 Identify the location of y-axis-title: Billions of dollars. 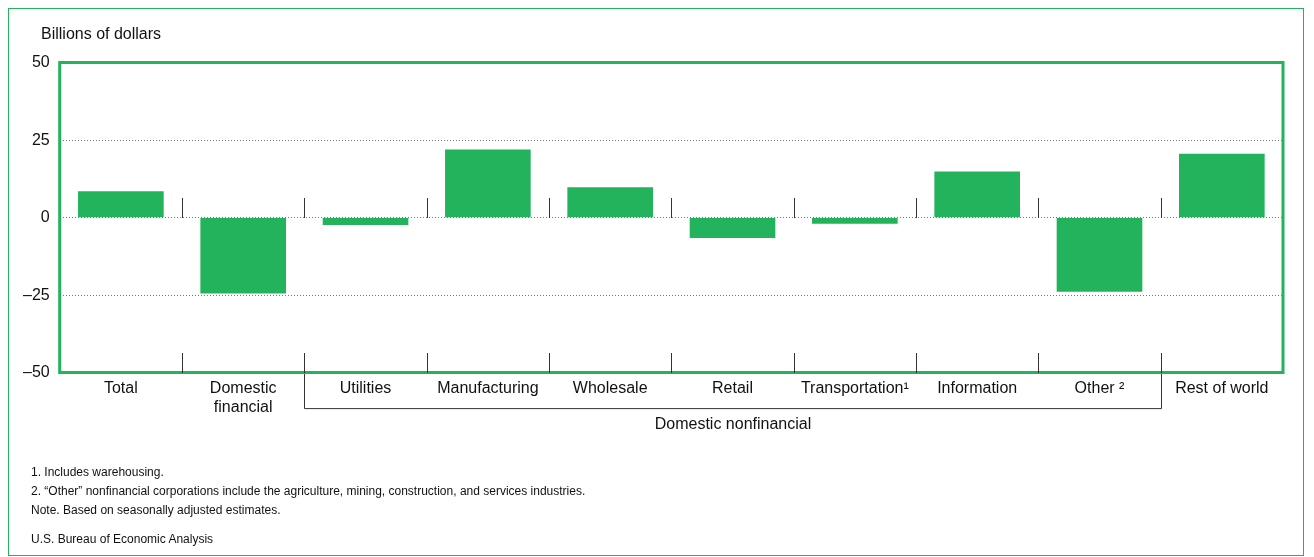
(101, 33).